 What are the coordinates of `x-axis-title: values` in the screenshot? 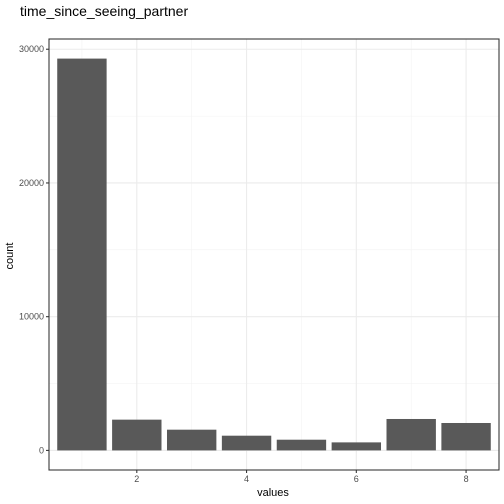 It's located at (273, 493).